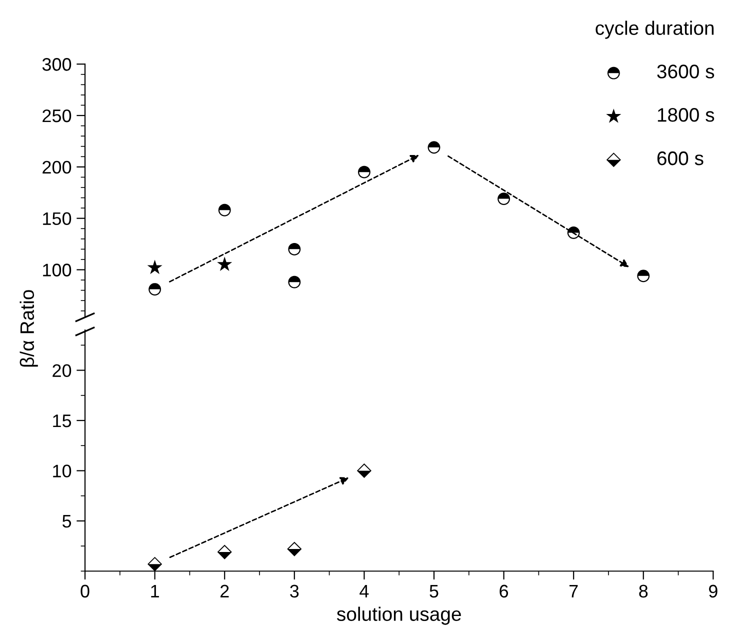 The width and height of the screenshot is (736, 641). I want to click on y-tick-label: 5, so click(67, 521).